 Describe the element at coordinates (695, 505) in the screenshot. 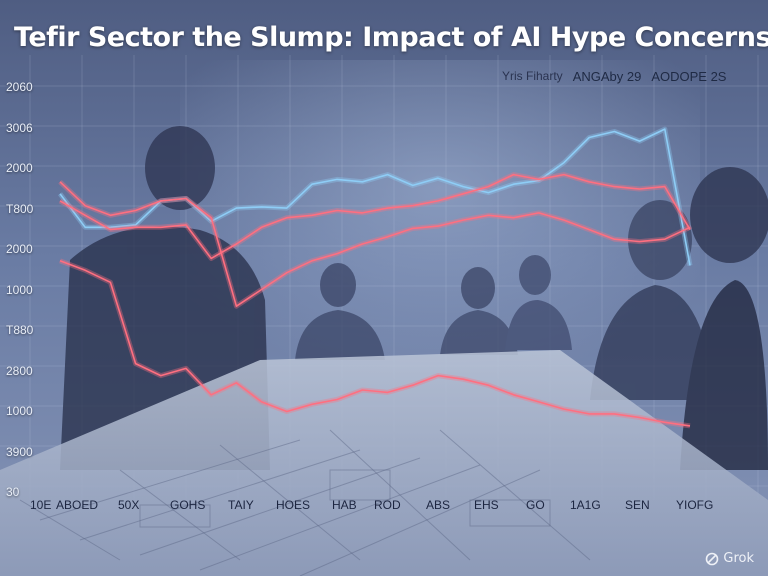

I see `x-tick-label: YIOFG` at that location.